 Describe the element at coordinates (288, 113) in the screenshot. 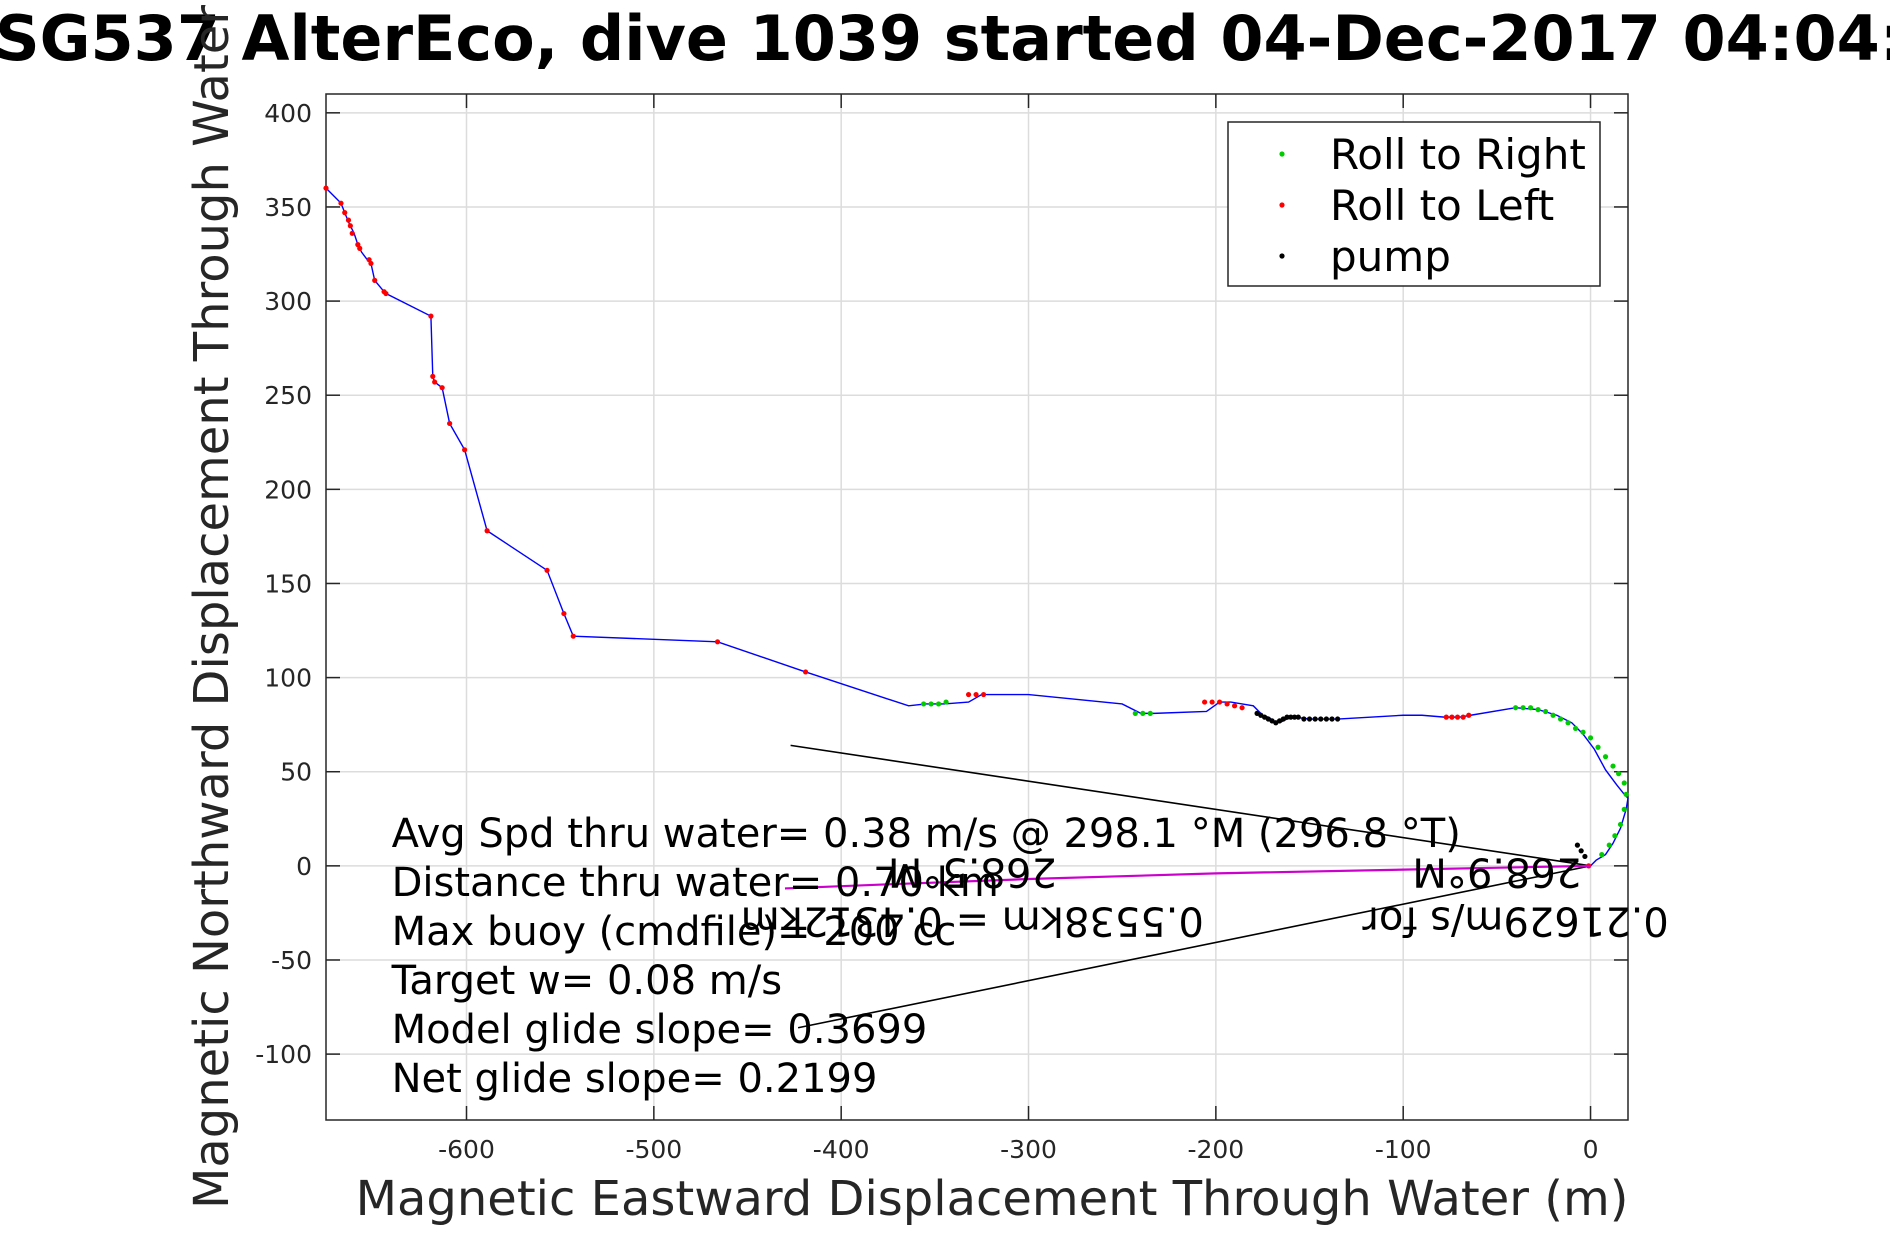

I see `y-tick-label: 400` at that location.